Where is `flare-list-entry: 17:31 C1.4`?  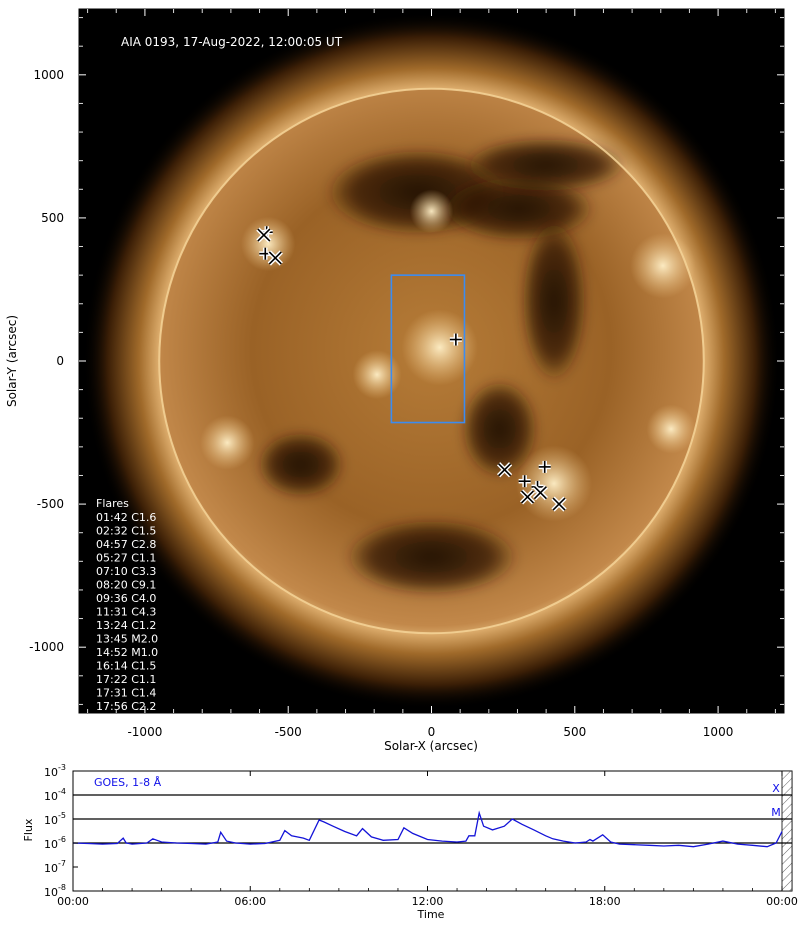 flare-list-entry: 17:31 C1.4 is located at coordinates (126, 693).